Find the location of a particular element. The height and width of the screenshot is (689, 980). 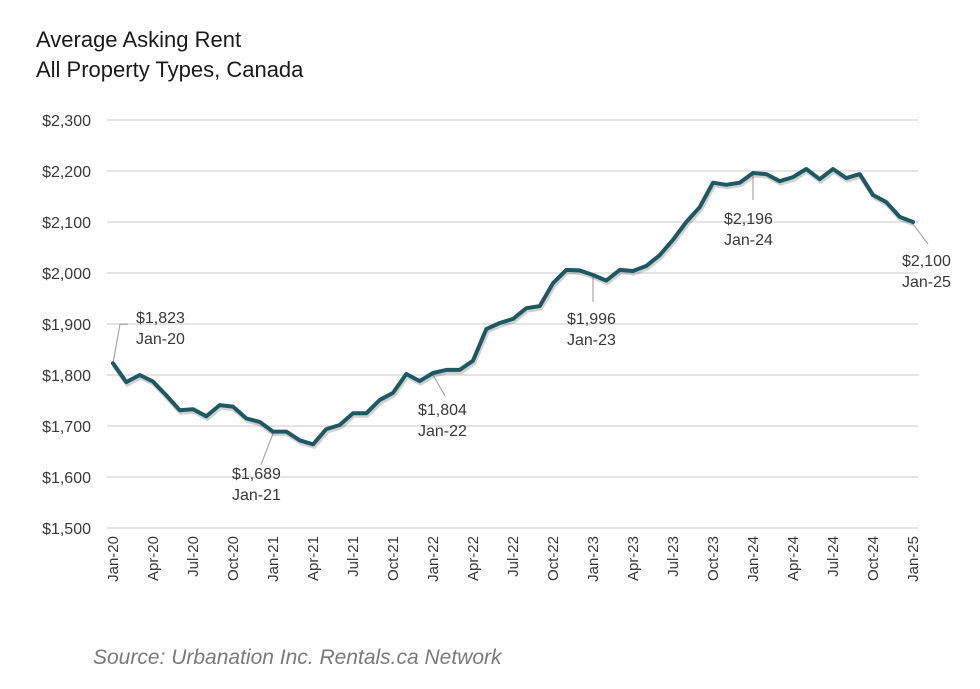

y-tick-label: $2,100 is located at coordinates (66, 223).